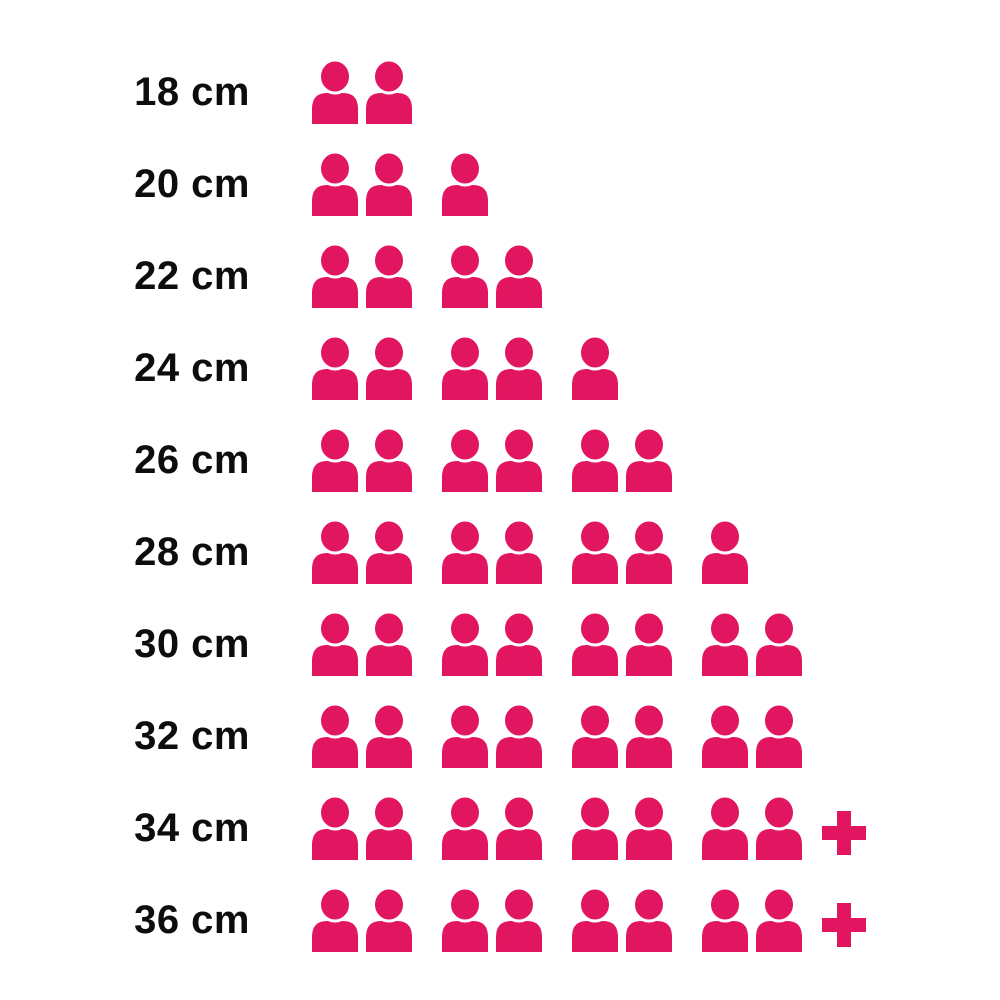 The width and height of the screenshot is (1000, 1000). What do you see at coordinates (192, 644) in the screenshot?
I see `row-label: 30 cm` at bounding box center [192, 644].